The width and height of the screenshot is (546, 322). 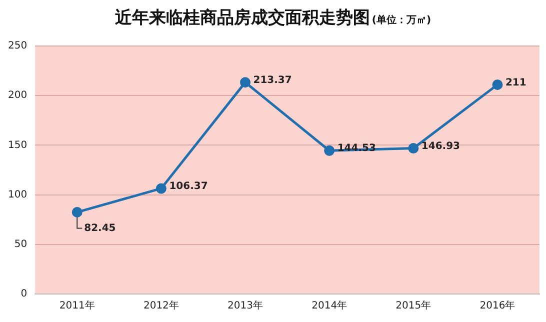 I want to click on data-label: 106.37, so click(x=188, y=186).